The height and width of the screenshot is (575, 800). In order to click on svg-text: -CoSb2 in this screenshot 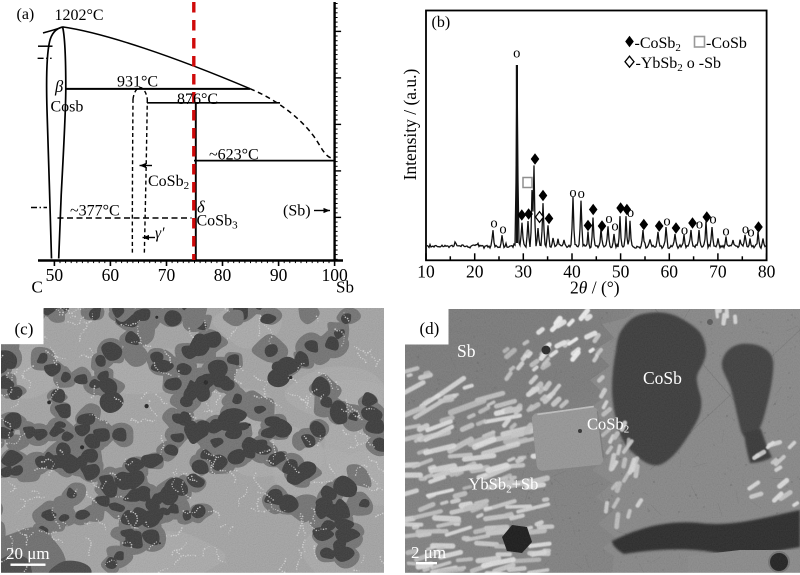, I will do `click(658, 44)`.